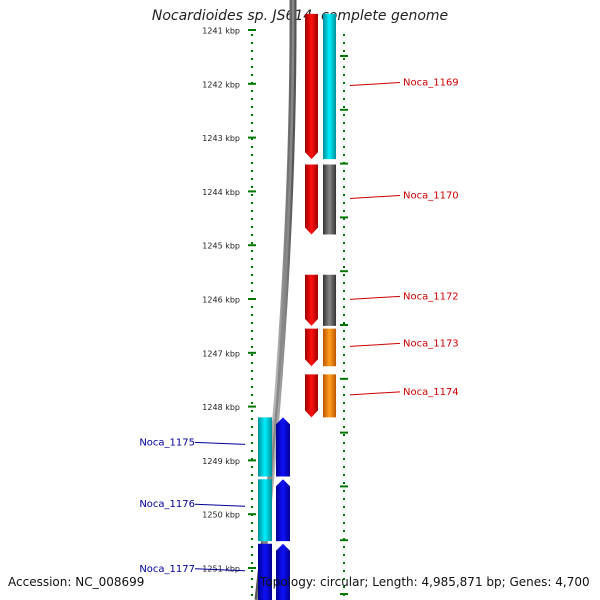 The image size is (600, 600). Describe the element at coordinates (221, 461) in the screenshot. I see `ruler-label: 1249 kbp` at that location.